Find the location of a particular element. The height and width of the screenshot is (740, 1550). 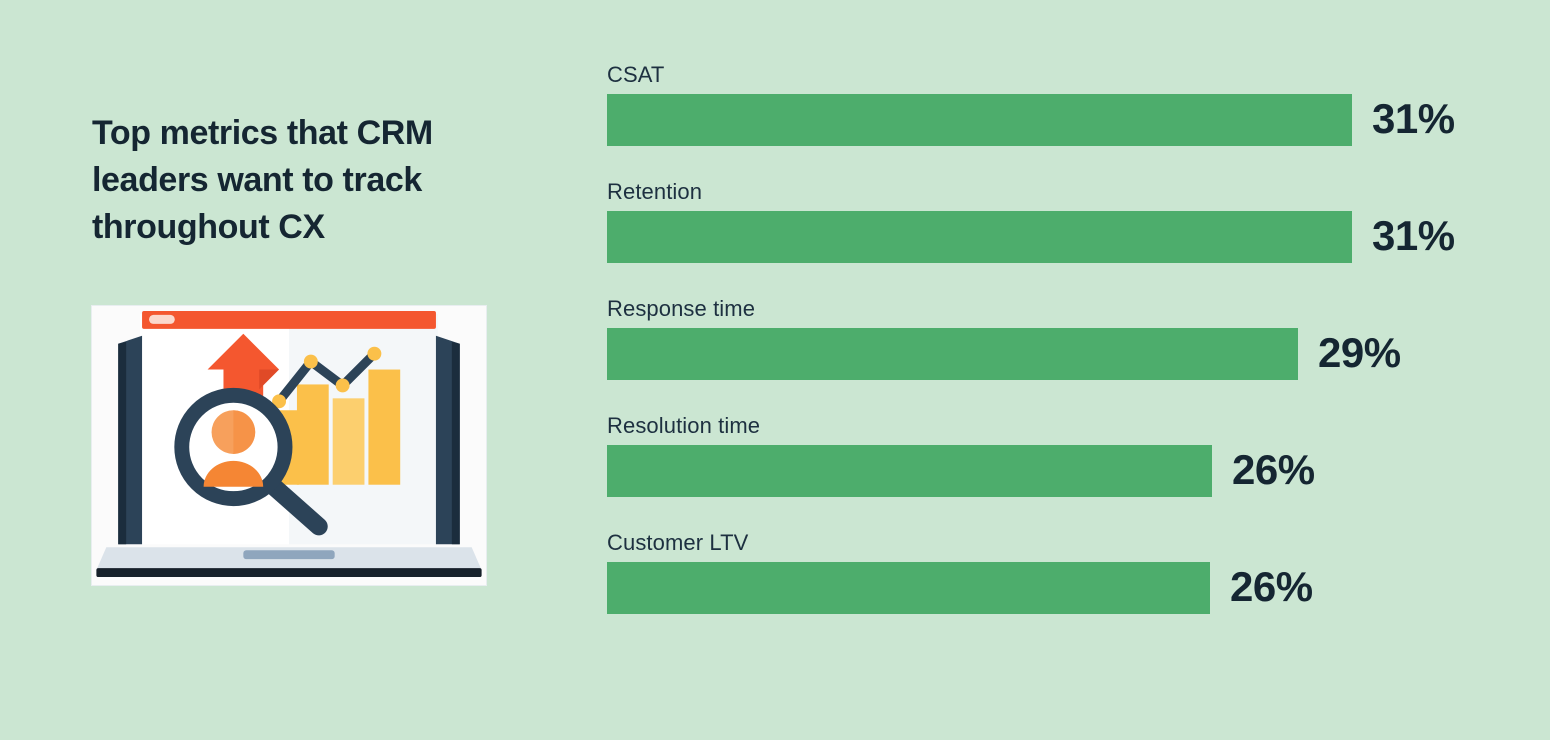

bar-value-resolution-time: 26% is located at coordinates (1273, 470).